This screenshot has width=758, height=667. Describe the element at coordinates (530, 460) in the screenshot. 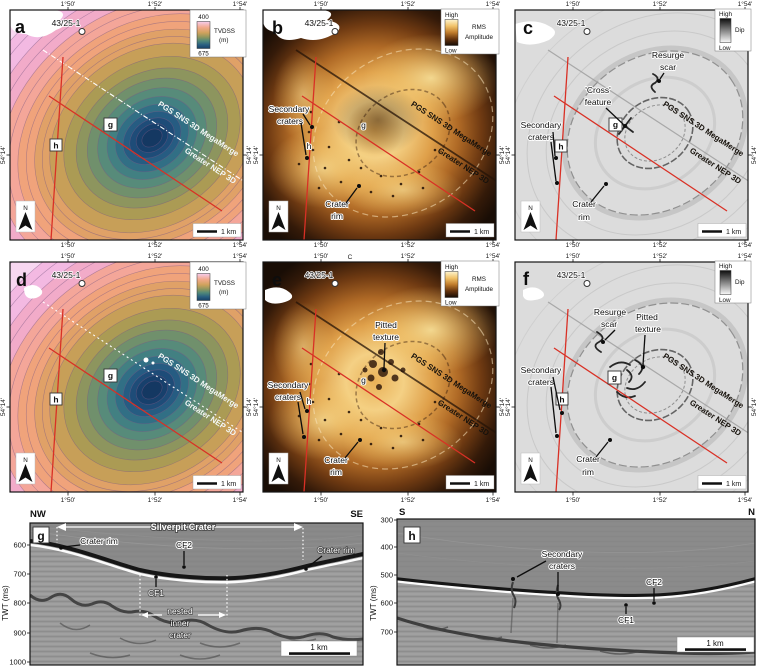

I see `north-label: N` at that location.